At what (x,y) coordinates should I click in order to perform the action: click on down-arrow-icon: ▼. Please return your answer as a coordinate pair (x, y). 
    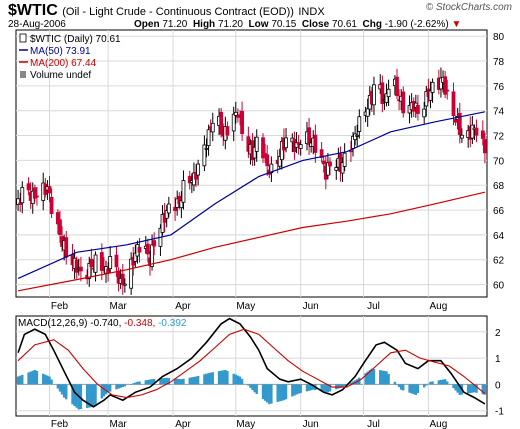
    Looking at the image, I should click on (456, 24).